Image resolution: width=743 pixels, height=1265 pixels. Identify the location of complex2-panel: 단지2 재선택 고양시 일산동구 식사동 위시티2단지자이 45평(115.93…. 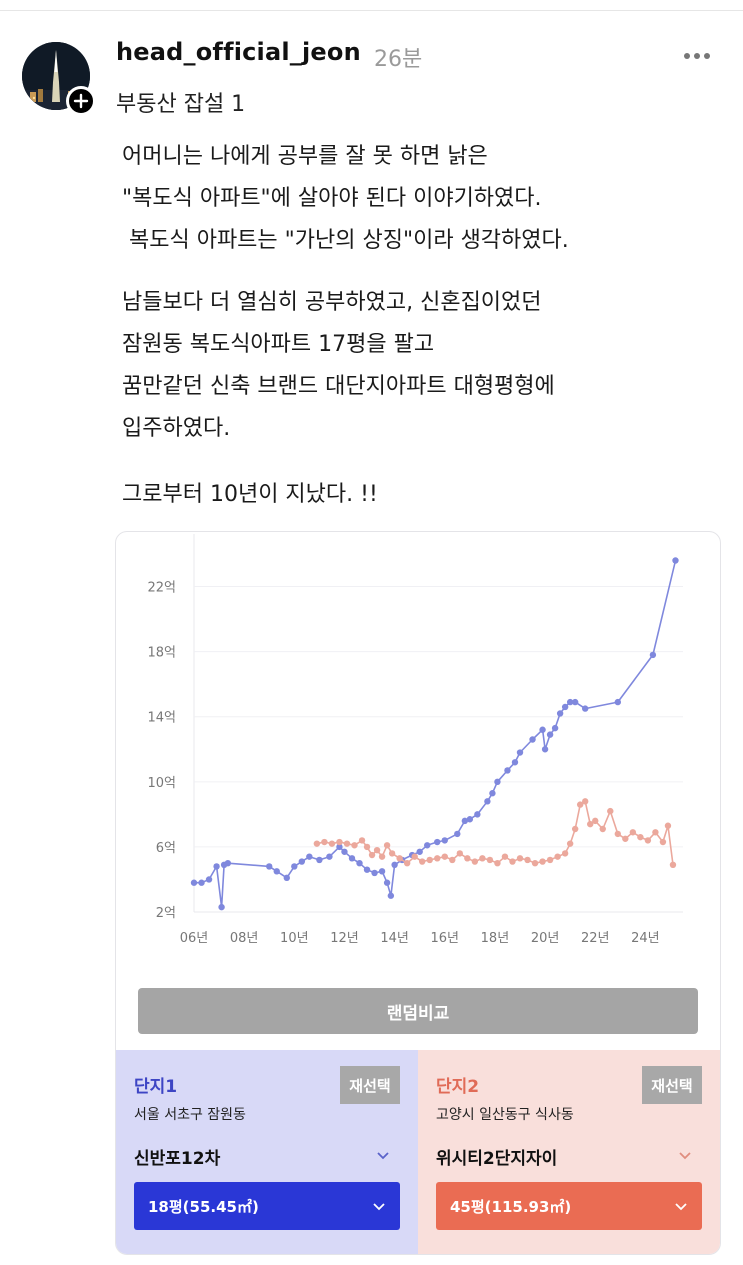
(569, 1152).